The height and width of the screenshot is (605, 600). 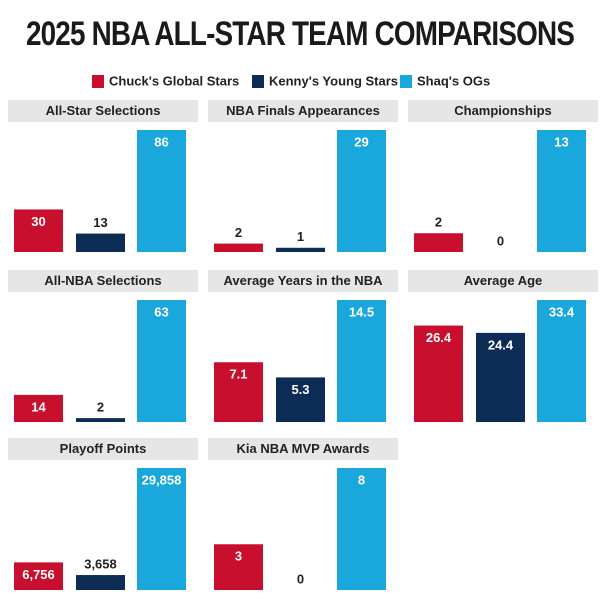 What do you see at coordinates (38, 221) in the screenshot?
I see `value-label: 30` at bounding box center [38, 221].